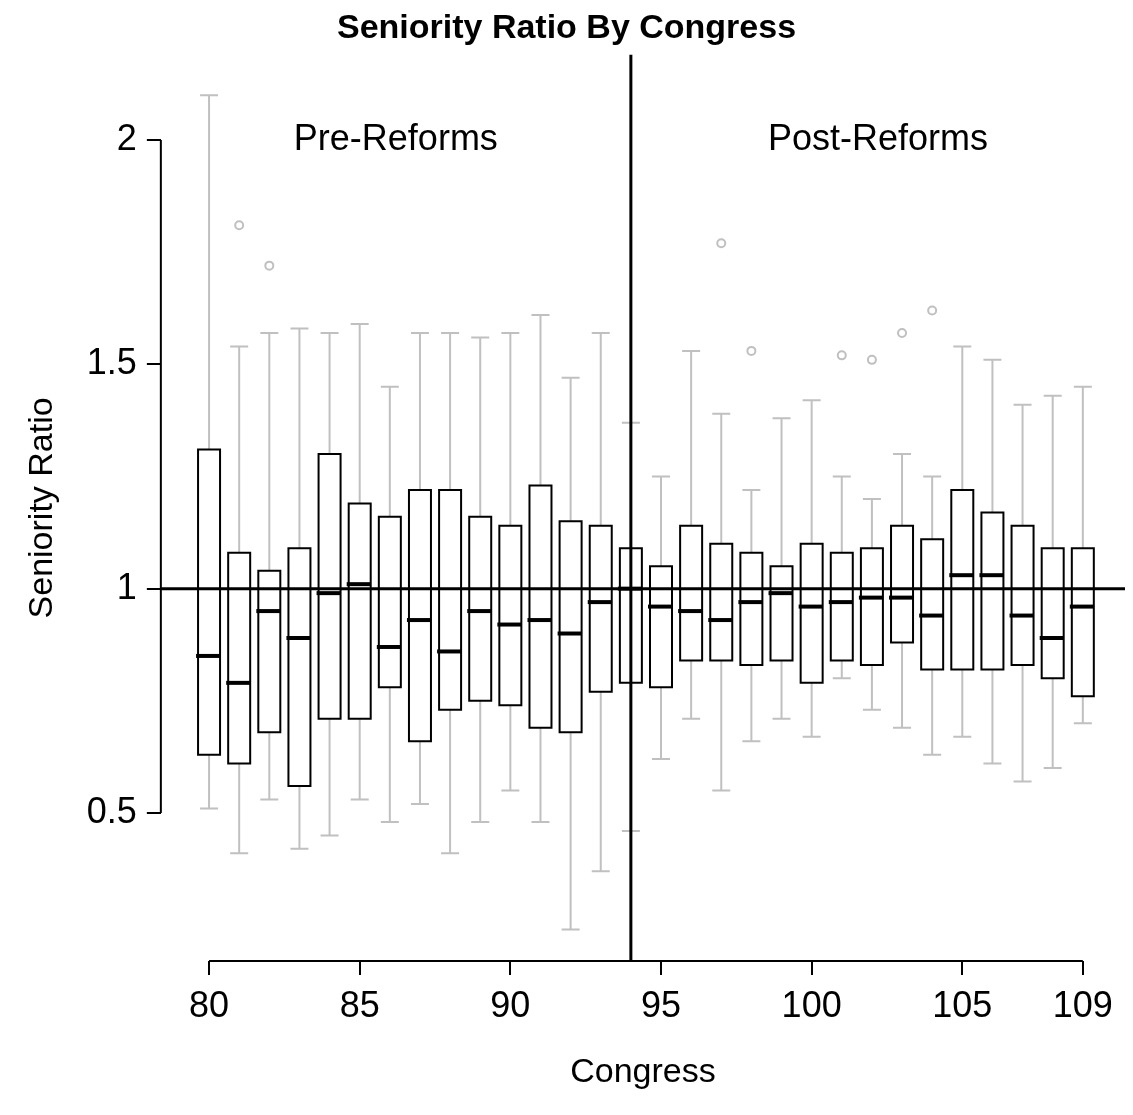 The image size is (1133, 1115). I want to click on x-tick-label: 100, so click(811, 1004).